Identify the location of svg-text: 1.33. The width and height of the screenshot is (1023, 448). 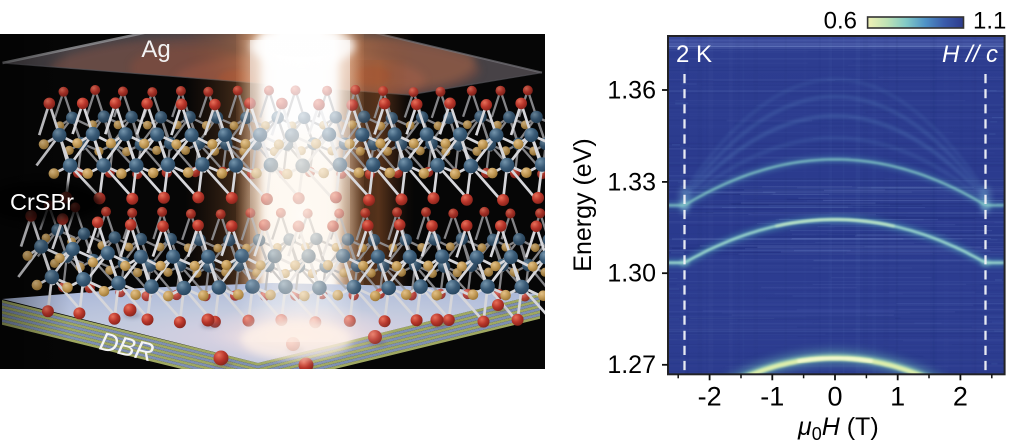
(631, 182).